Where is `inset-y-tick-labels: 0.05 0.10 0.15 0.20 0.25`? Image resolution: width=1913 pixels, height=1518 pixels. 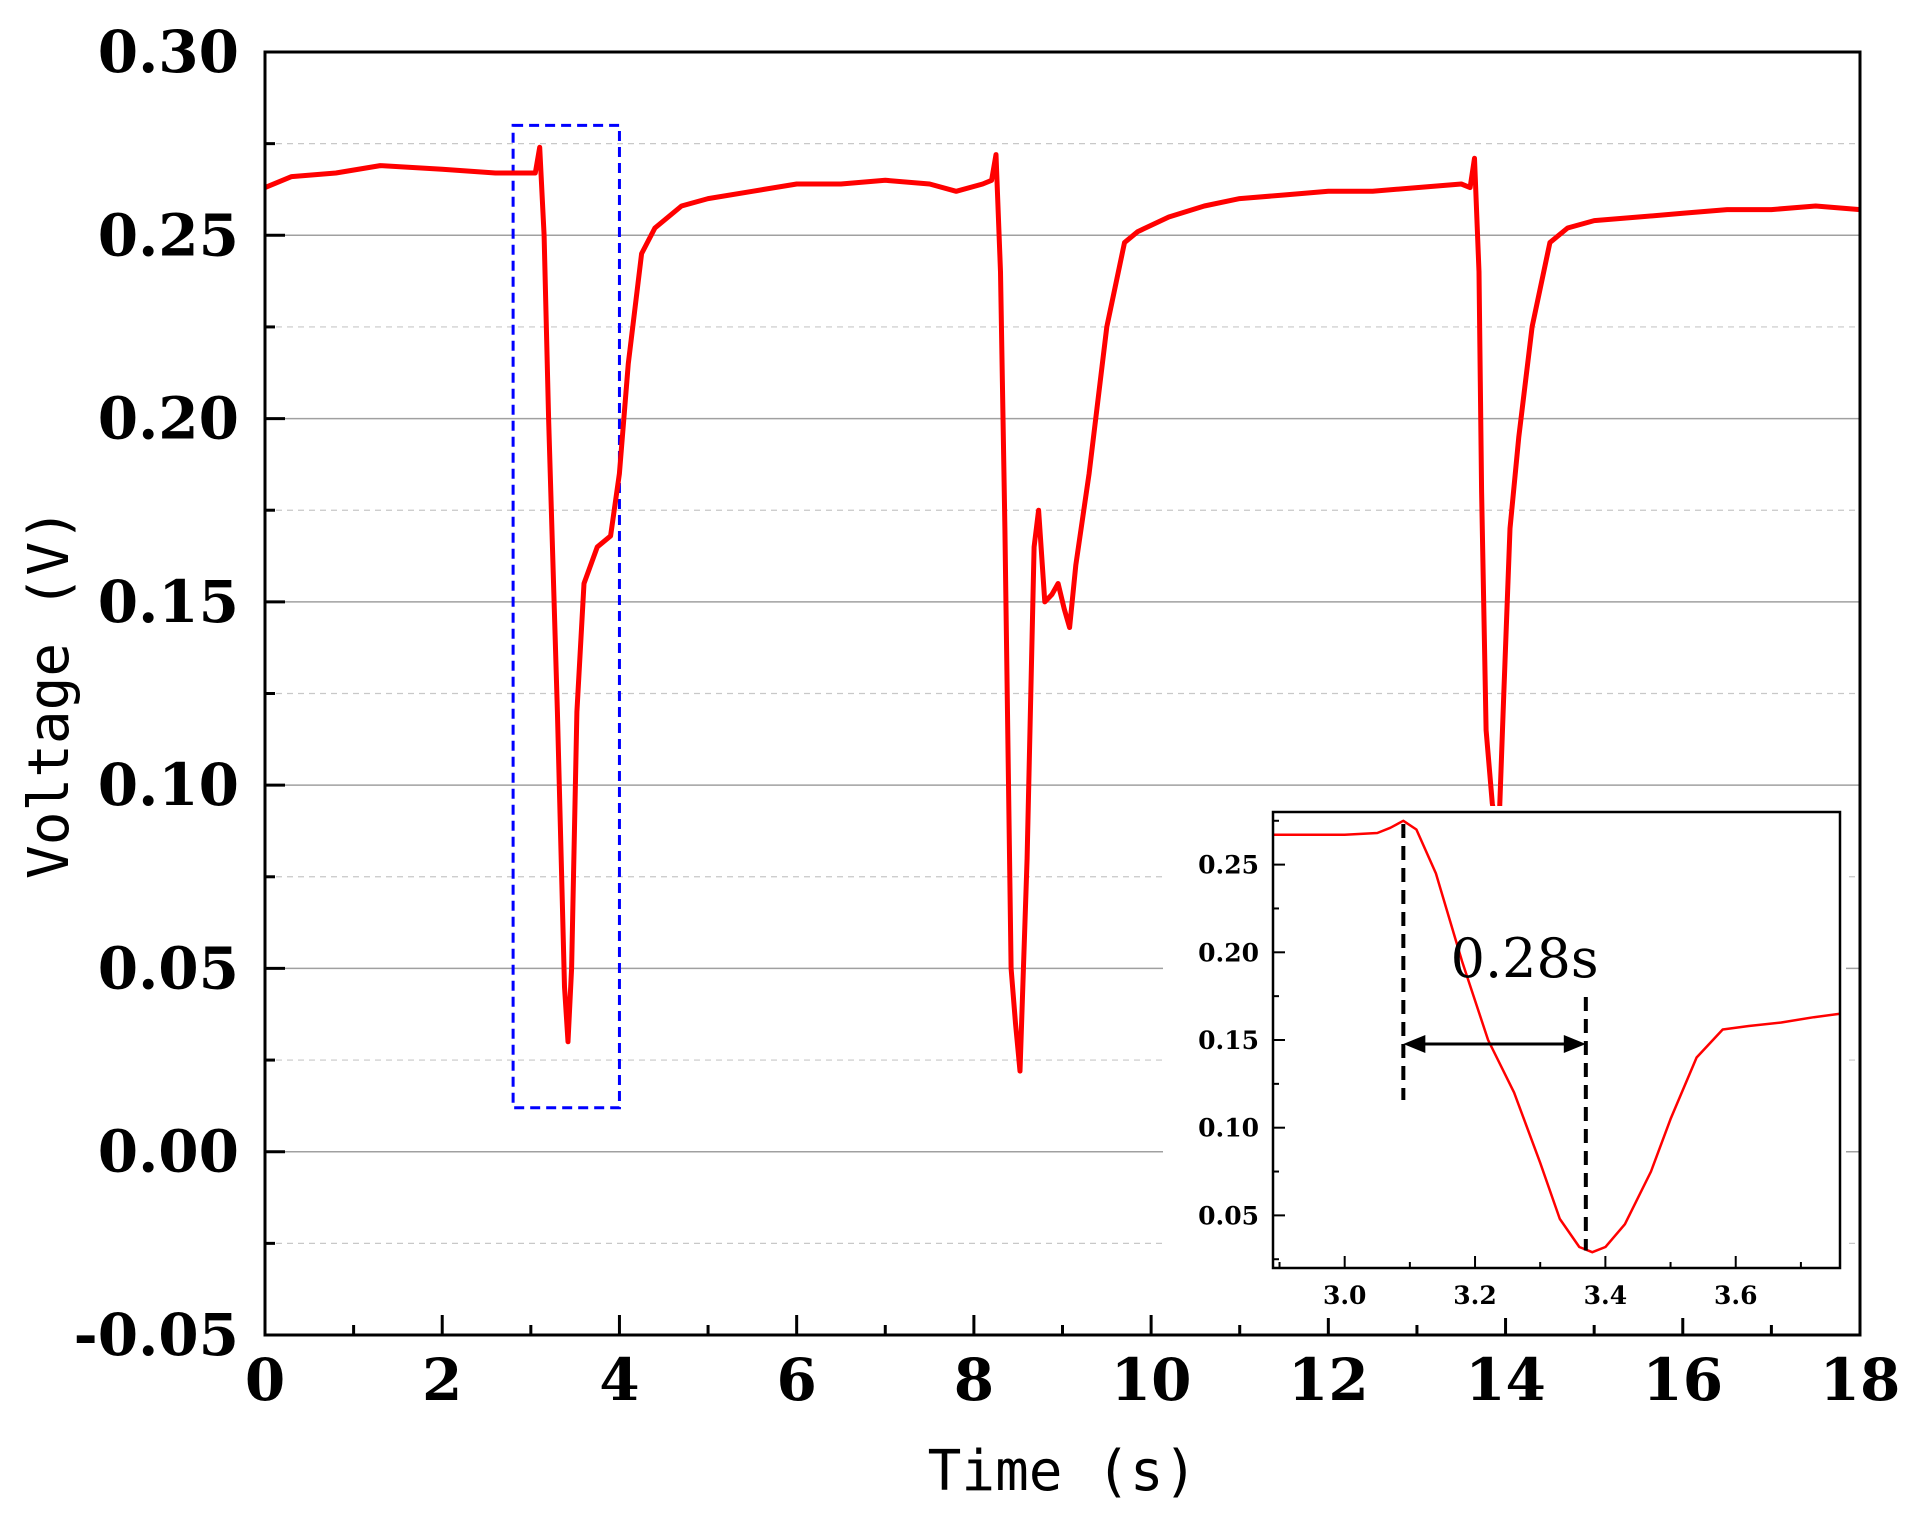 inset-y-tick-labels: 0.05 0.10 0.15 0.20 0.25 is located at coordinates (1228, 1041).